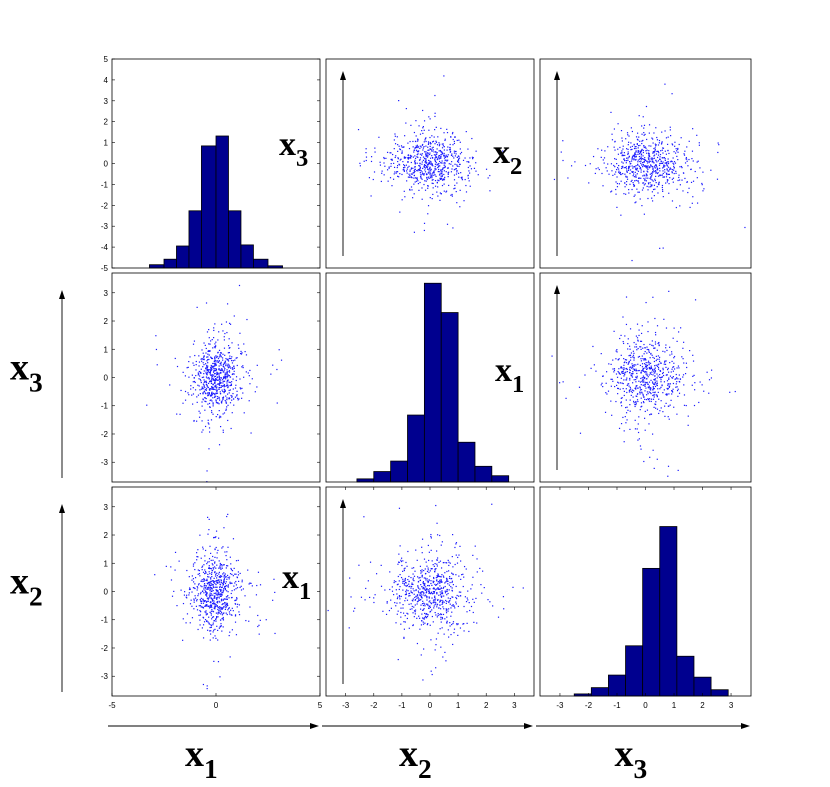 The width and height of the screenshot is (830, 787). I want to click on x-tick-label: 0, so click(430, 705).